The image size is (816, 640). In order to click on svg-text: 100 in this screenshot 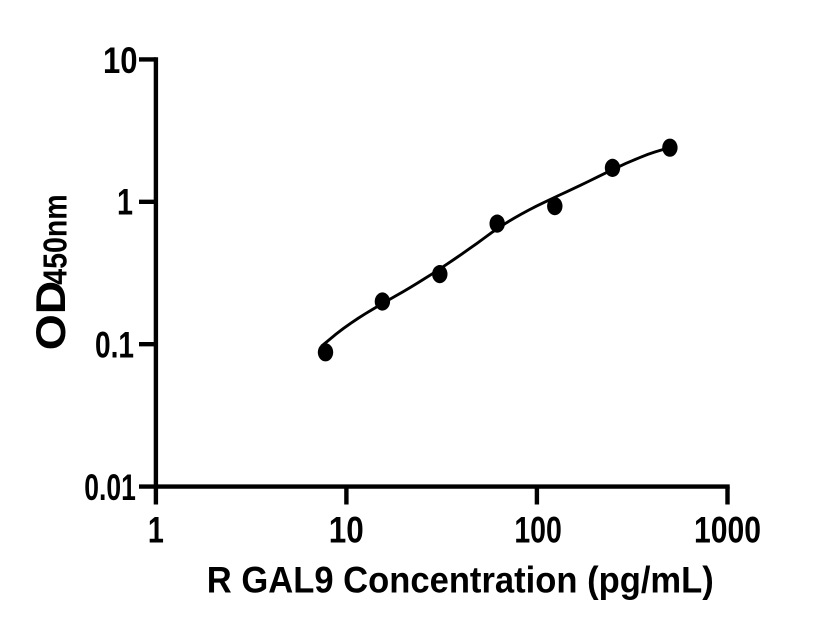, I will do `click(538, 530)`.